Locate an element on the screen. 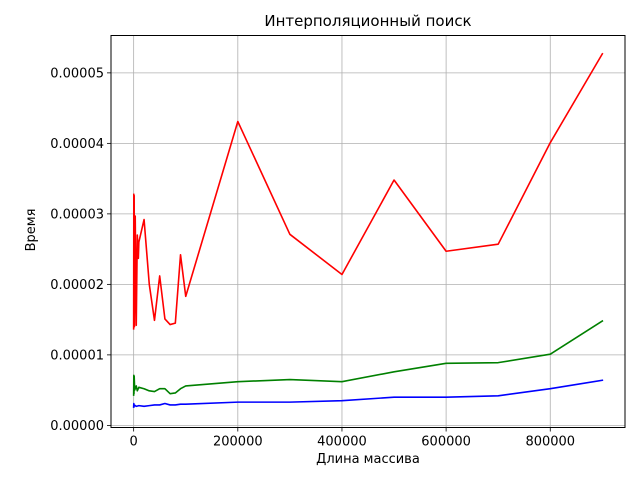 The image size is (640, 480). x-axis: 0 200000 400000 600000 800000 is located at coordinates (352, 438).